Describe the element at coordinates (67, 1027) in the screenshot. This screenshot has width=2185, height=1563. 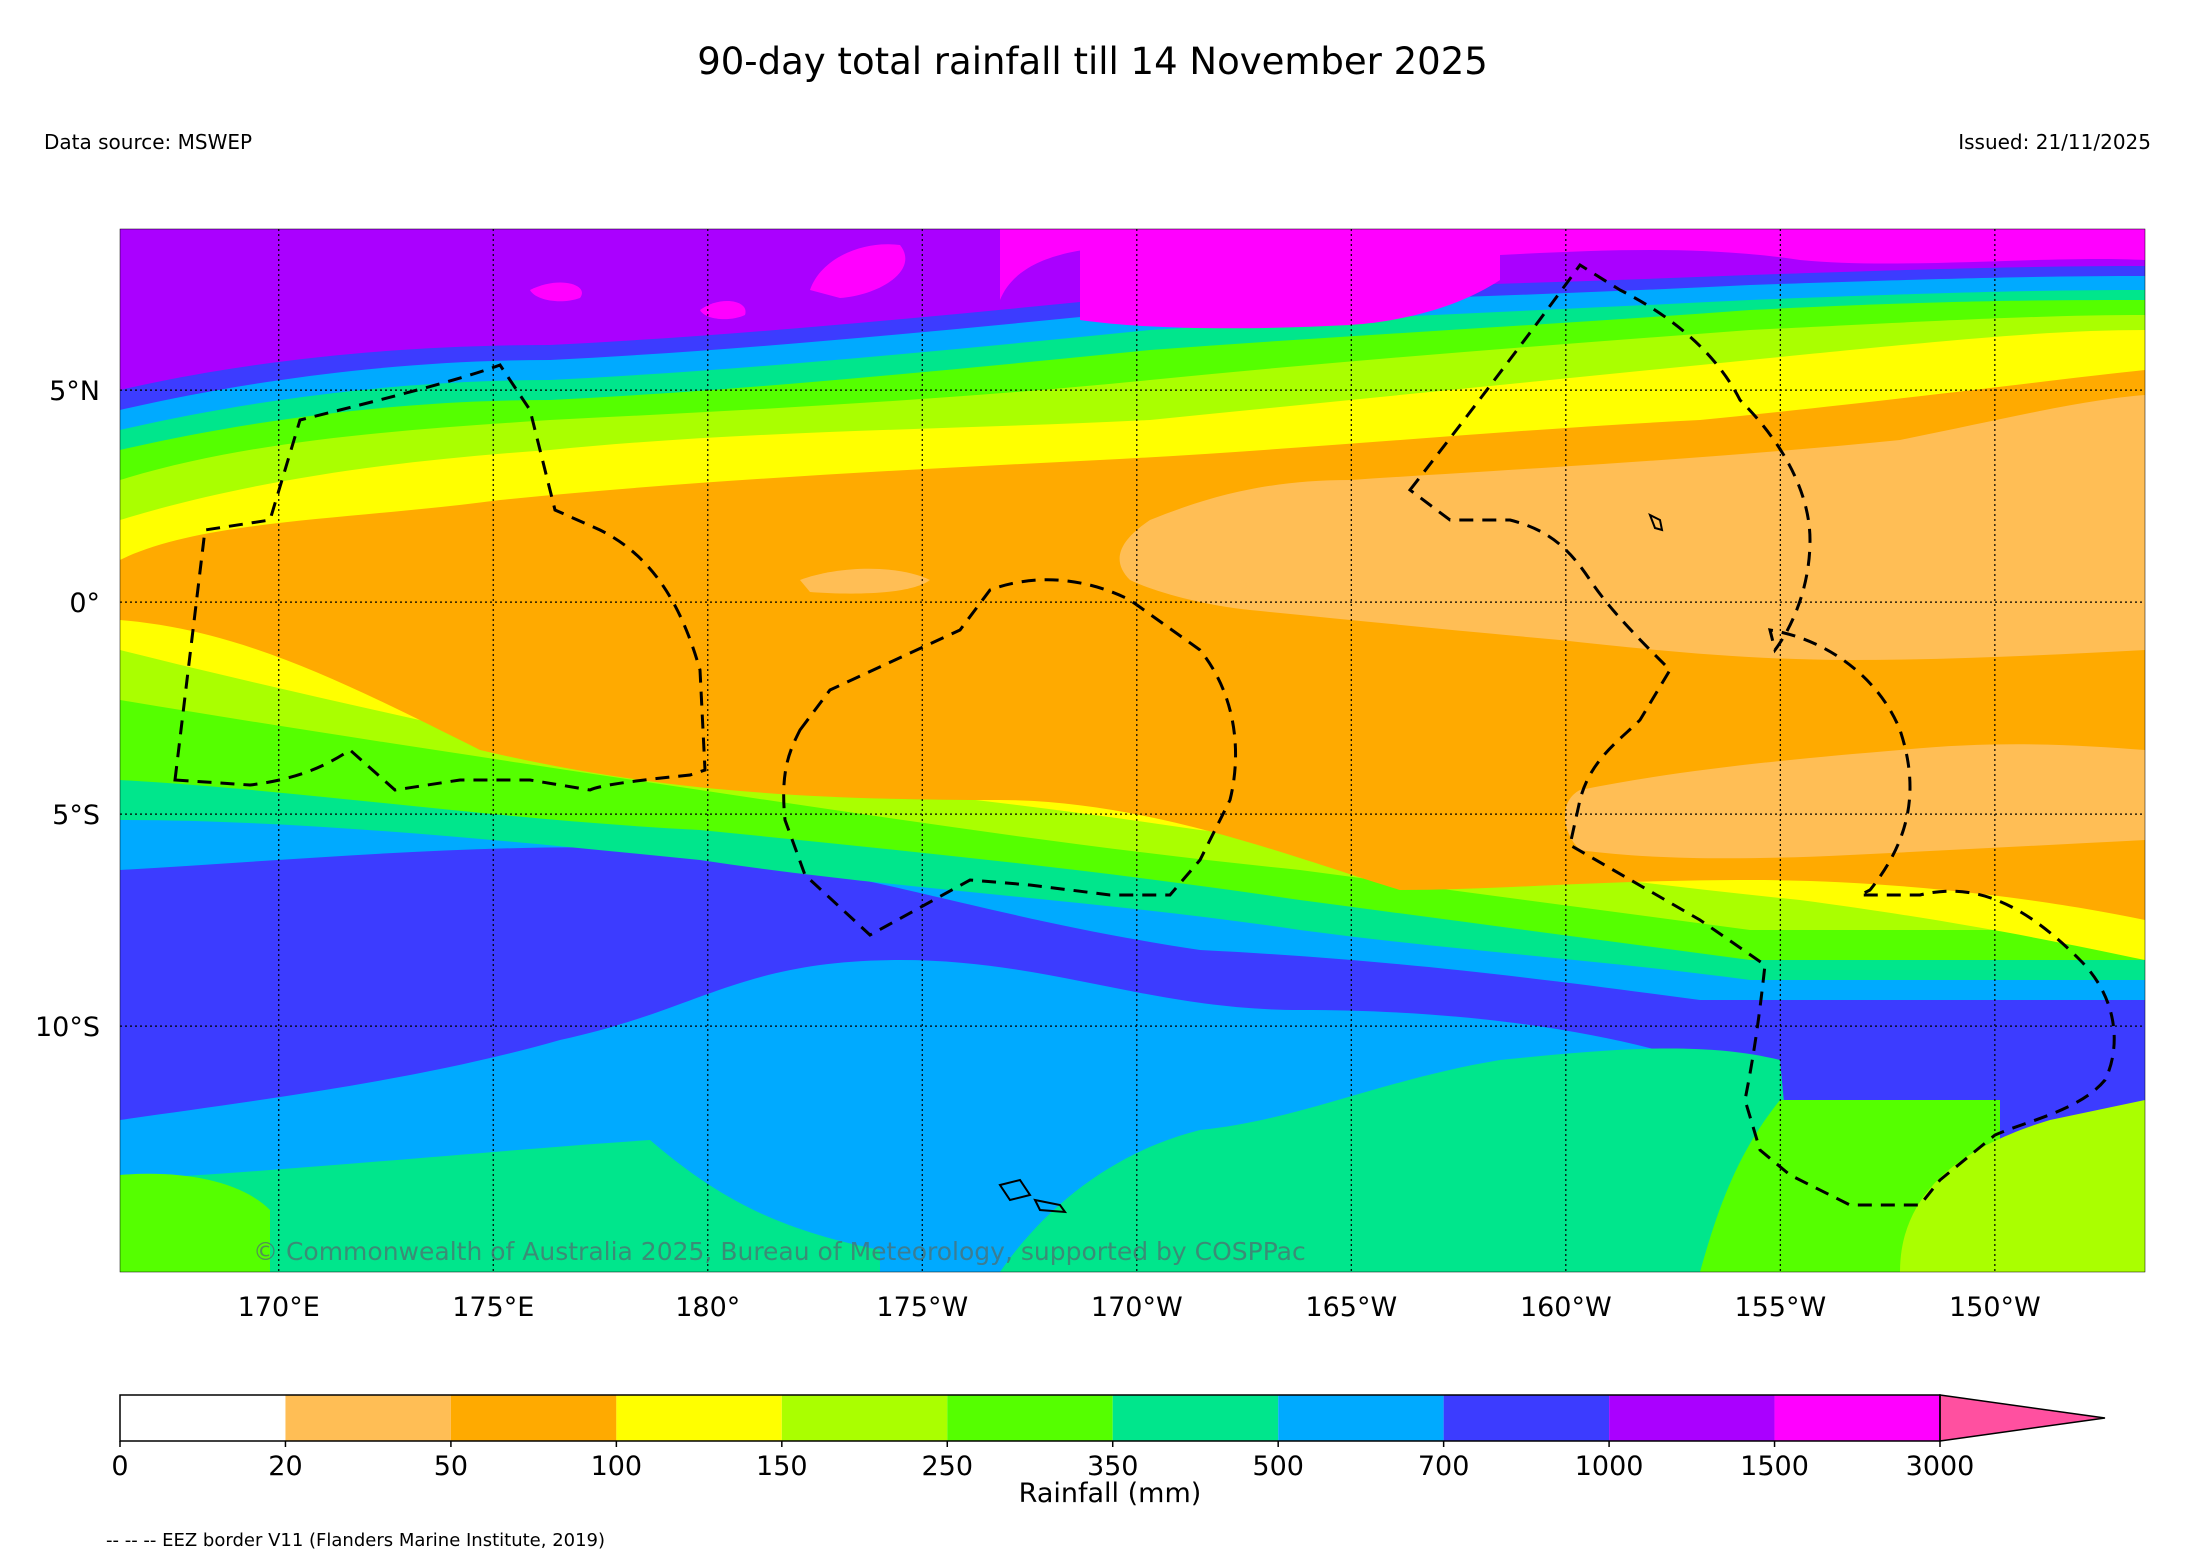
I see `lat-tick-label: 10°S` at that location.